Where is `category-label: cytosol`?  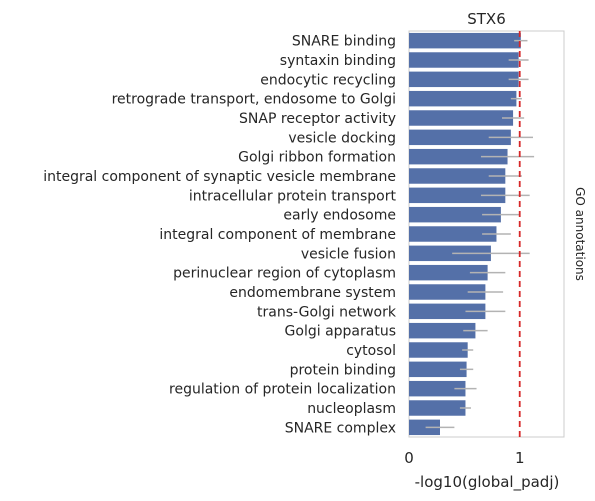
category-label: cytosol is located at coordinates (371, 351).